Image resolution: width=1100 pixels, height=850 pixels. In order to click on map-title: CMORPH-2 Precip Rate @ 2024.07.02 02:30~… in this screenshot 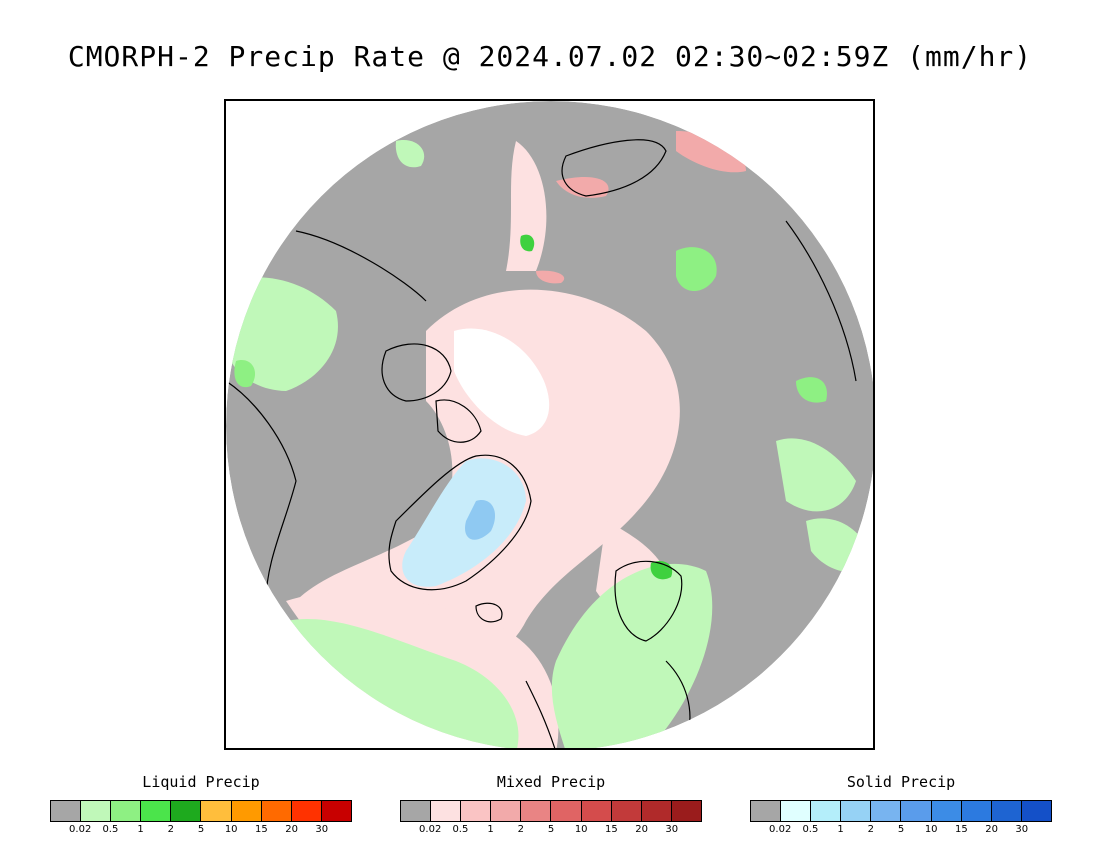, I will do `click(550, 56)`.